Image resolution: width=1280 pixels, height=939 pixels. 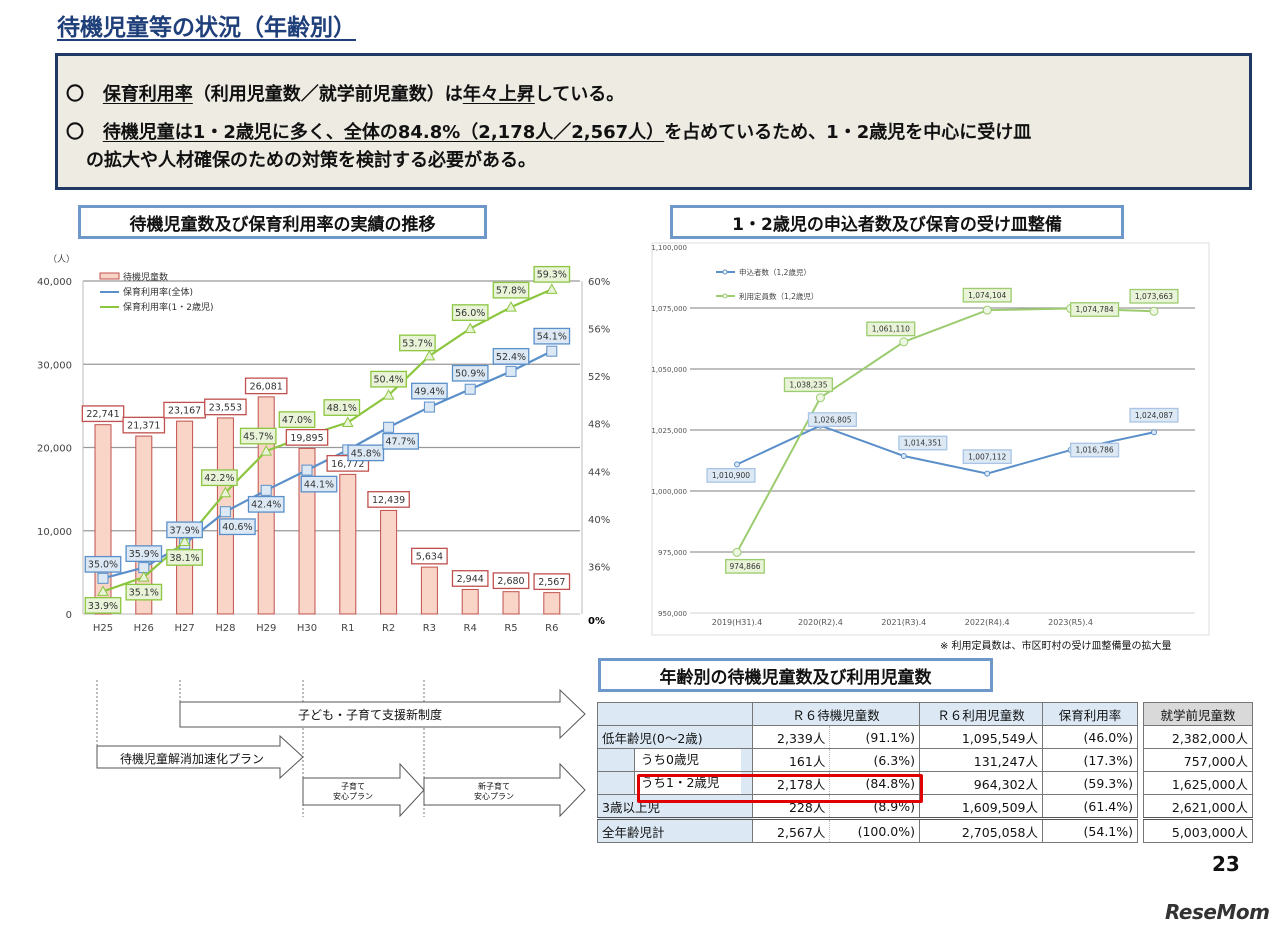 What do you see at coordinates (185, 558) in the screenshot?
I see `green-rate-label: 38.1%` at bounding box center [185, 558].